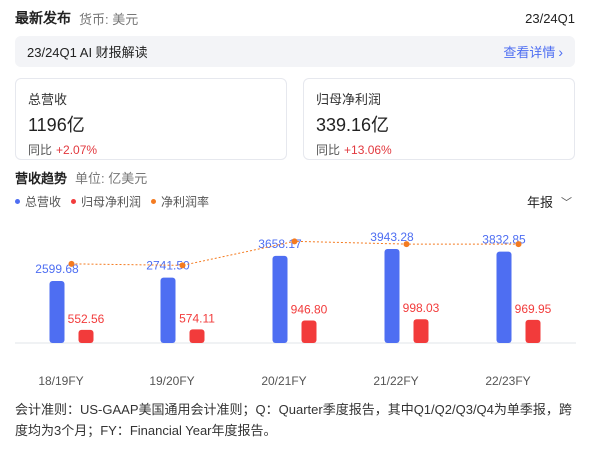  I want to click on ai-report-banner: 23/24Q1 AI 财报解读 查看详情 ›, so click(295, 51).